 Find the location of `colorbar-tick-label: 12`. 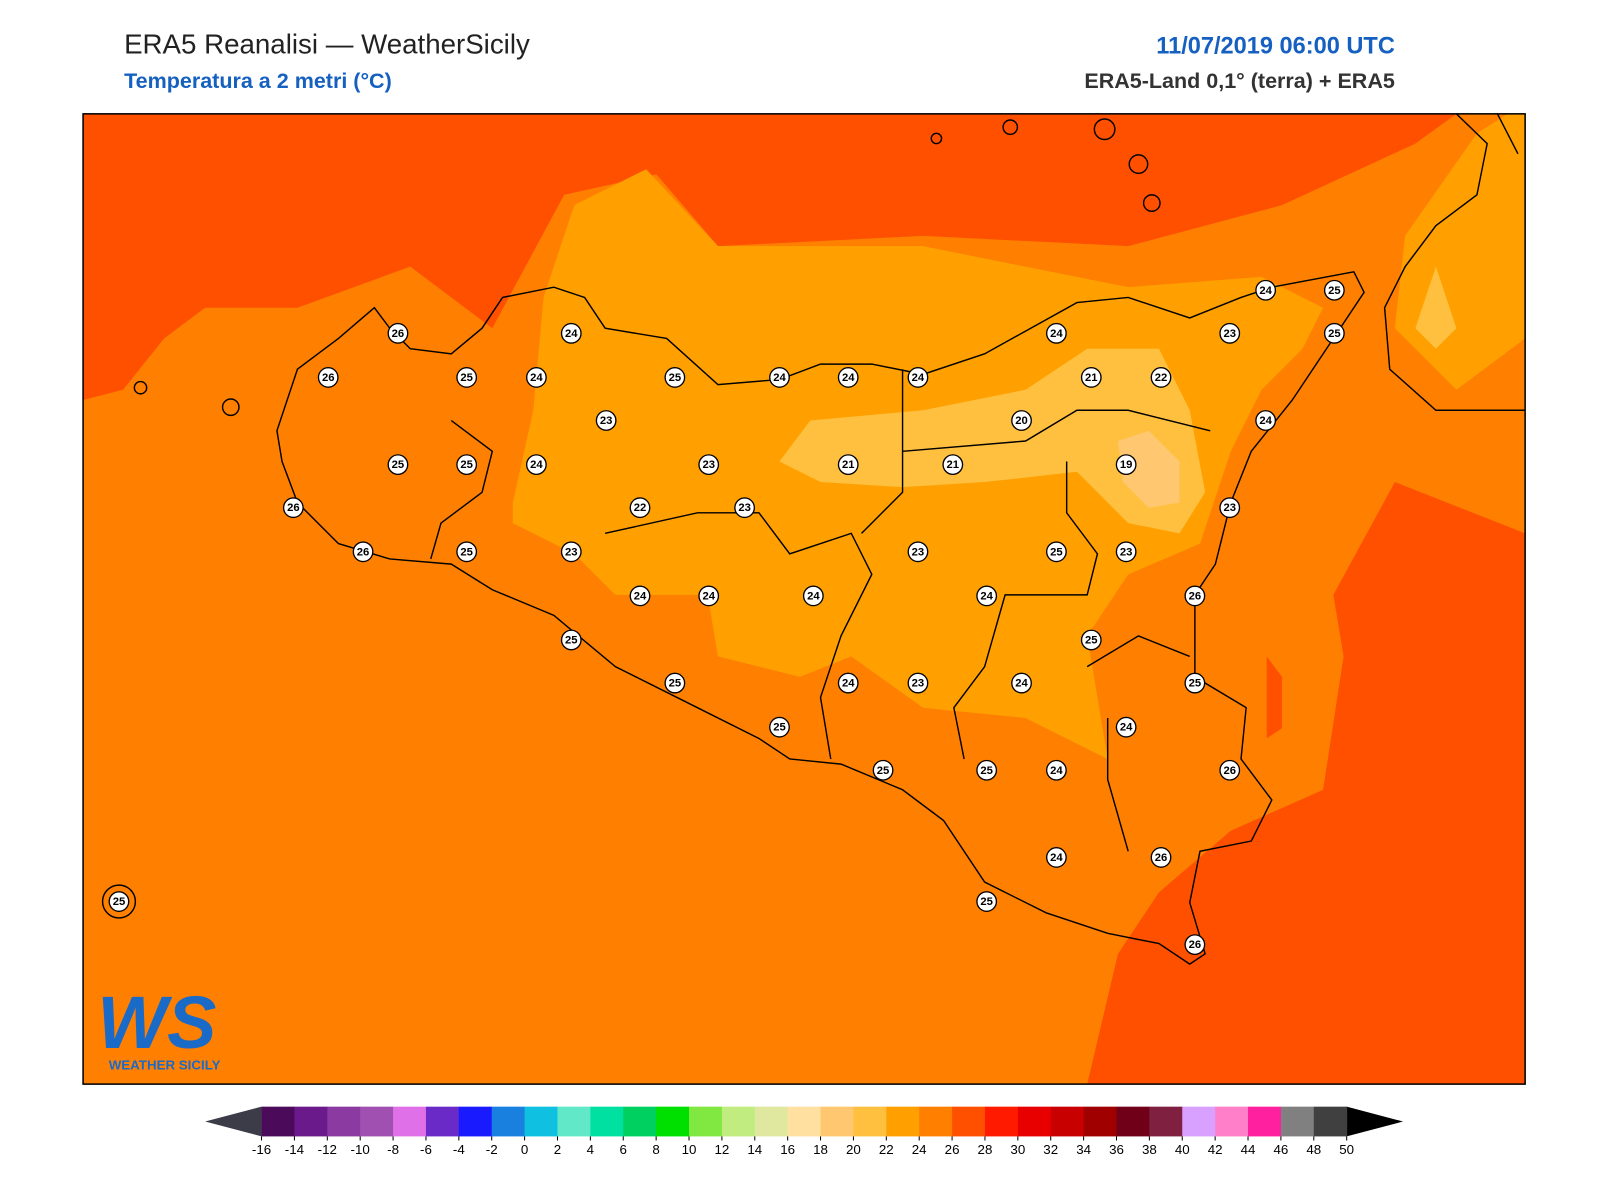

colorbar-tick-label: 12 is located at coordinates (721, 1149).